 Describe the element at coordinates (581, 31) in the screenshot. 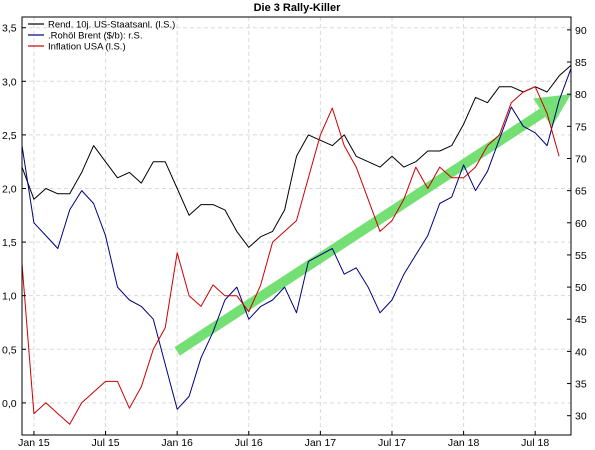

I see `right-tick-label: 90` at that location.